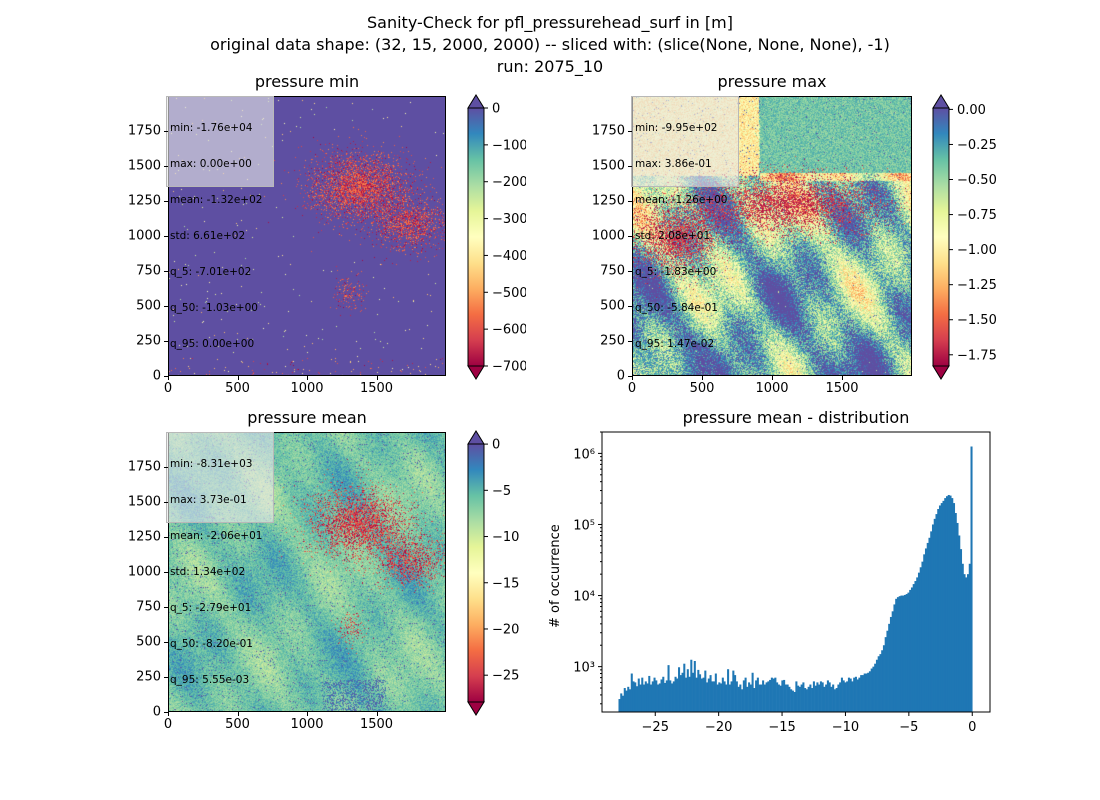  What do you see at coordinates (509, 145) in the screenshot?
I see `colorbar-tick-label: −100` at bounding box center [509, 145].